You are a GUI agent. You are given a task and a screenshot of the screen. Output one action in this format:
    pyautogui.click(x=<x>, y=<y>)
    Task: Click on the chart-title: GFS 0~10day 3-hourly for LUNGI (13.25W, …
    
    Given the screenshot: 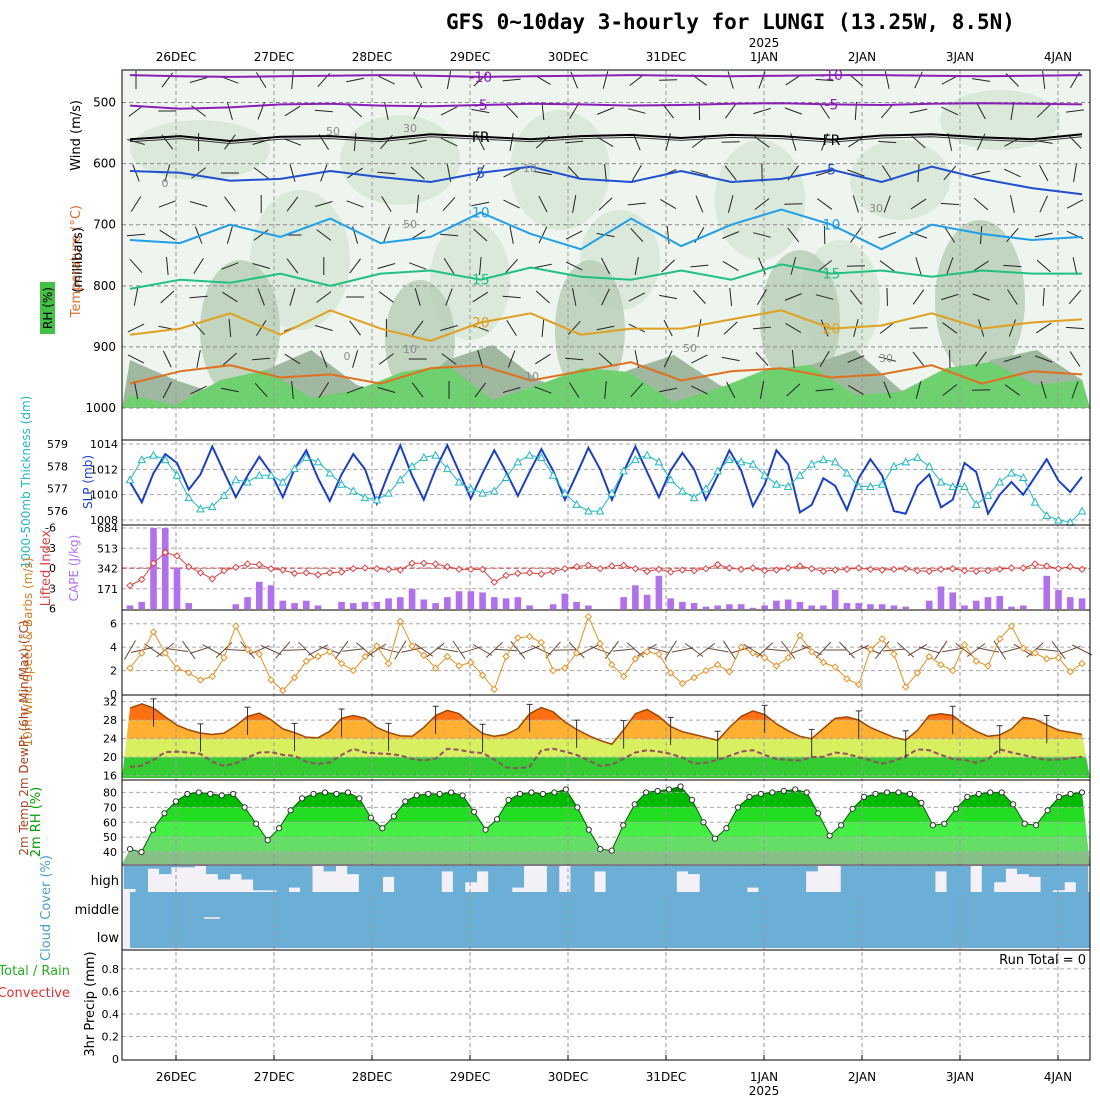 What is the action you would take?
    pyautogui.click(x=730, y=22)
    